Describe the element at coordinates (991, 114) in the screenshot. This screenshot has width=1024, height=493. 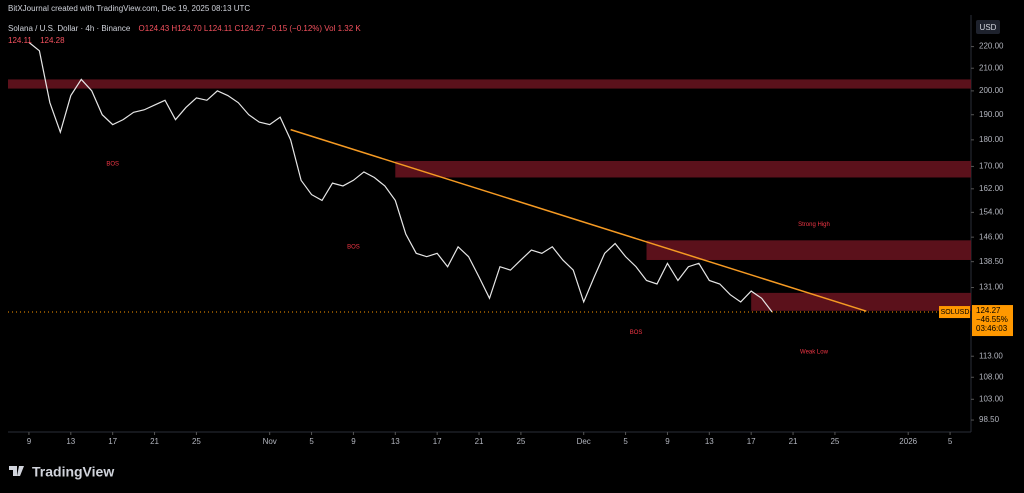
I see `y-tick-label: 190.00` at that location.